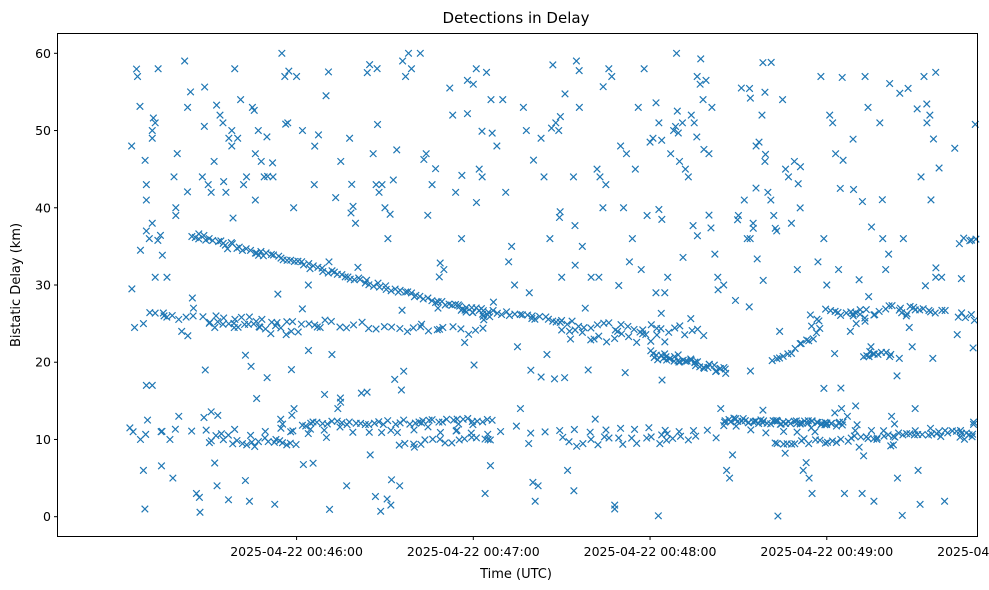  Describe the element at coordinates (46, 285) in the screenshot. I see `y-axis: 0 10 20 30 40 50 60` at that location.